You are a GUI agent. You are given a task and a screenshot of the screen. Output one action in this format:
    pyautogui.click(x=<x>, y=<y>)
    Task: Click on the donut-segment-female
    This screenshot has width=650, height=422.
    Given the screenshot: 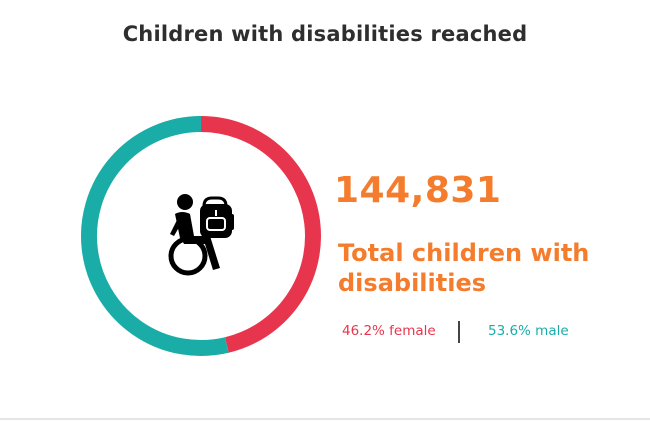 What is the action you would take?
    pyautogui.click(x=260, y=234)
    